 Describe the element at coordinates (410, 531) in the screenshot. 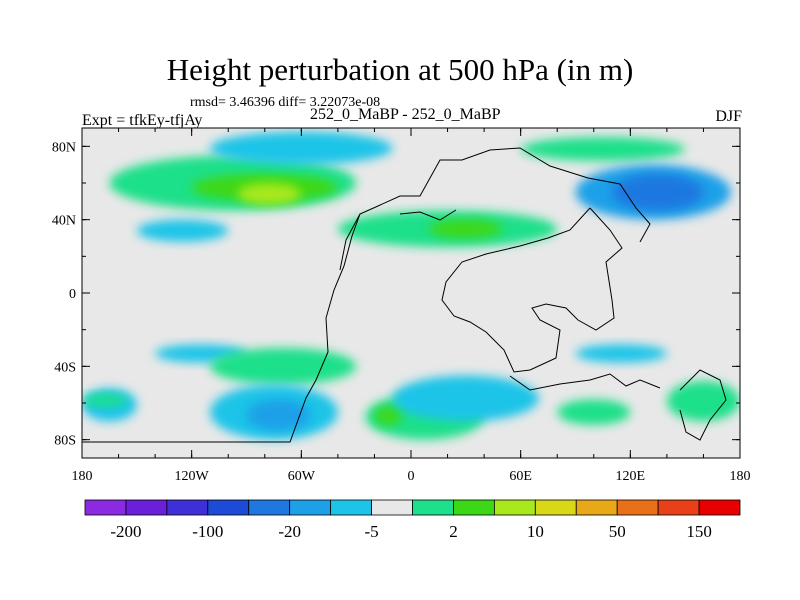

I see `colorbar-labels: -200 -100 -20 -5 2 10 50 150` at that location.